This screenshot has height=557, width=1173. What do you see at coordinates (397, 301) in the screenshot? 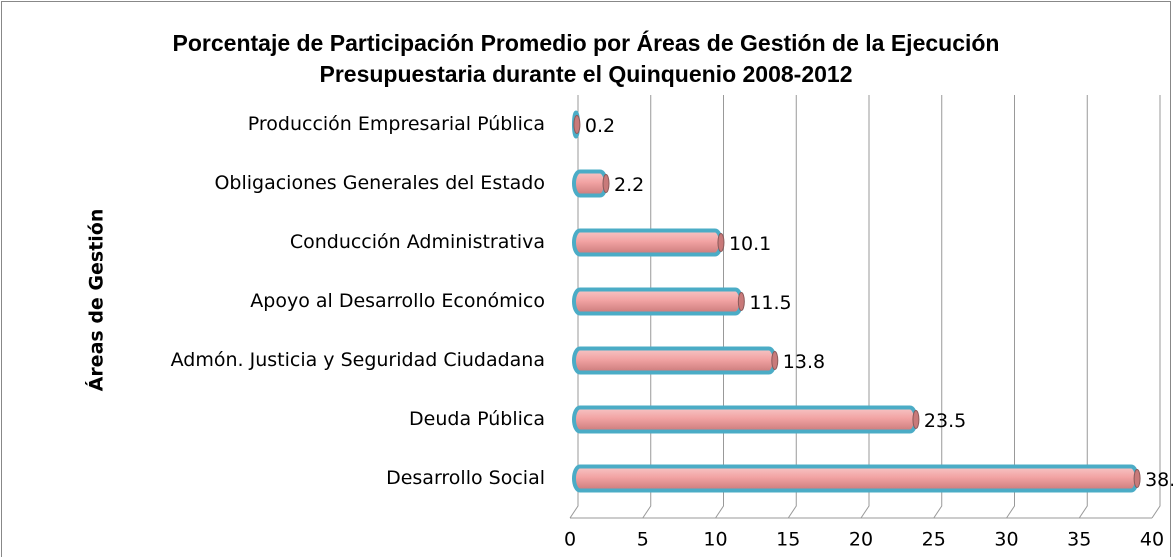
I see `y-tick-label: Apoyo al Desarrollo Económico` at bounding box center [397, 301].